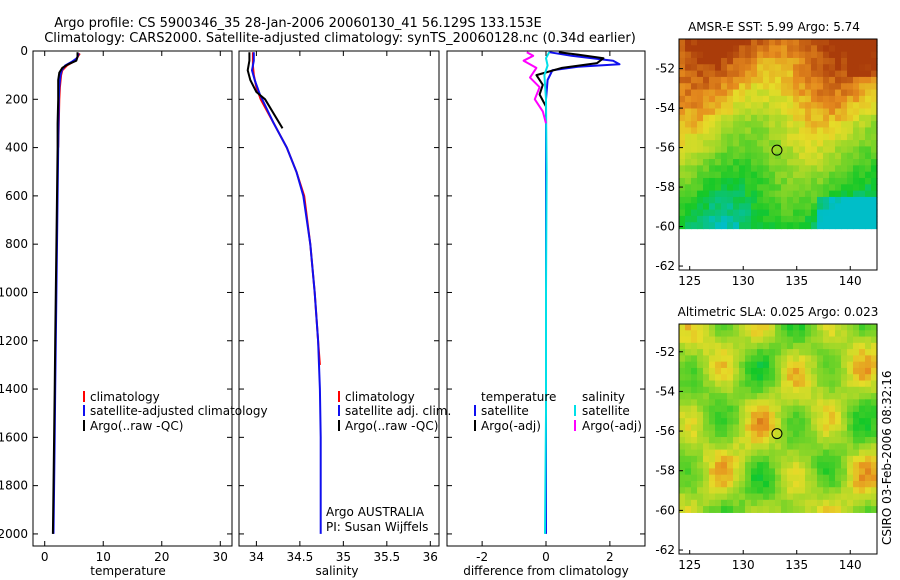  I want to click on temperature-xlabel: temperature, so click(127, 571).